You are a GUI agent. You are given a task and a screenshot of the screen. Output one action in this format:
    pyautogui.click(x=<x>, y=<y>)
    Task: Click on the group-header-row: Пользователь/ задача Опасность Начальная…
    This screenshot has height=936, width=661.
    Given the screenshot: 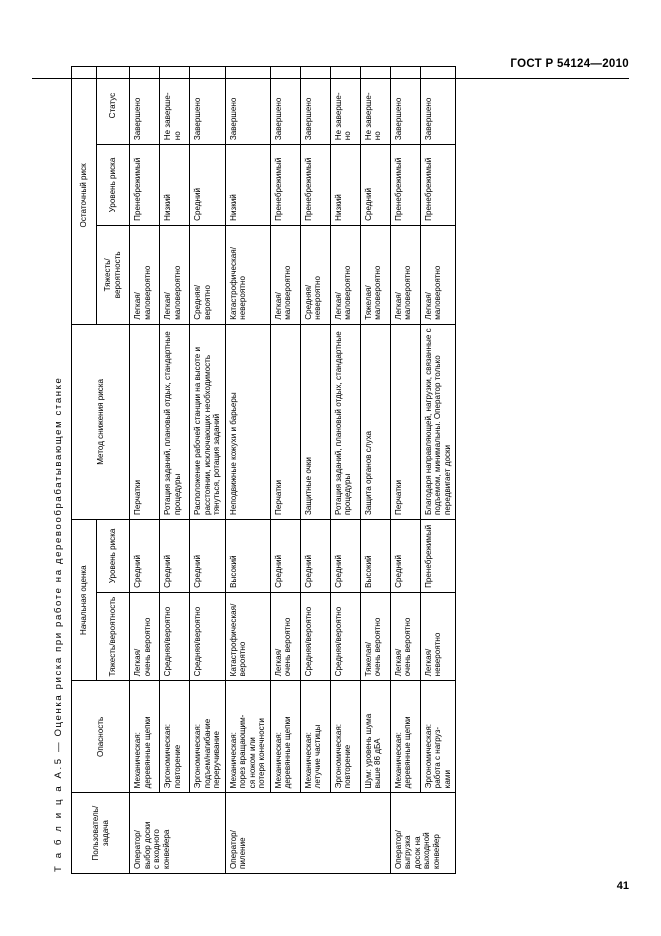 What is the action you would take?
    pyautogui.click(x=100, y=470)
    